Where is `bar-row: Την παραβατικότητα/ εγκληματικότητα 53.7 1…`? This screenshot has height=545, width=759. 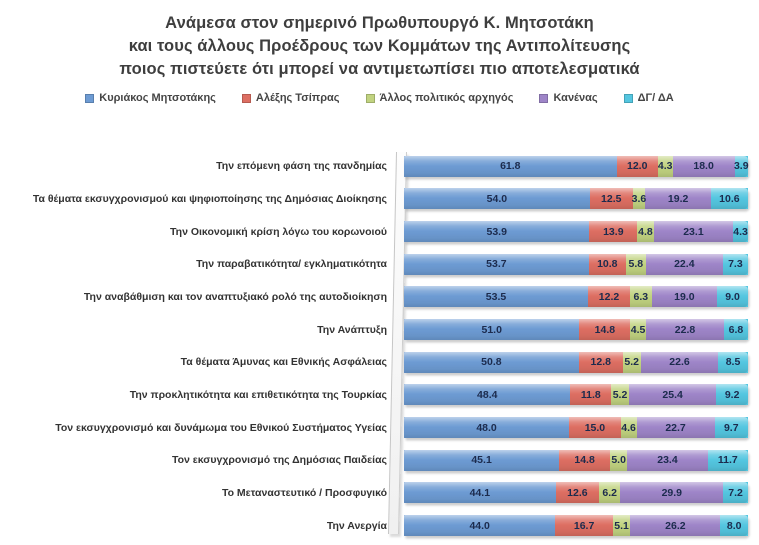 bar-row: Την παραβατικότητα/ εγκληματικότητα 53.7 1… is located at coordinates (379, 264).